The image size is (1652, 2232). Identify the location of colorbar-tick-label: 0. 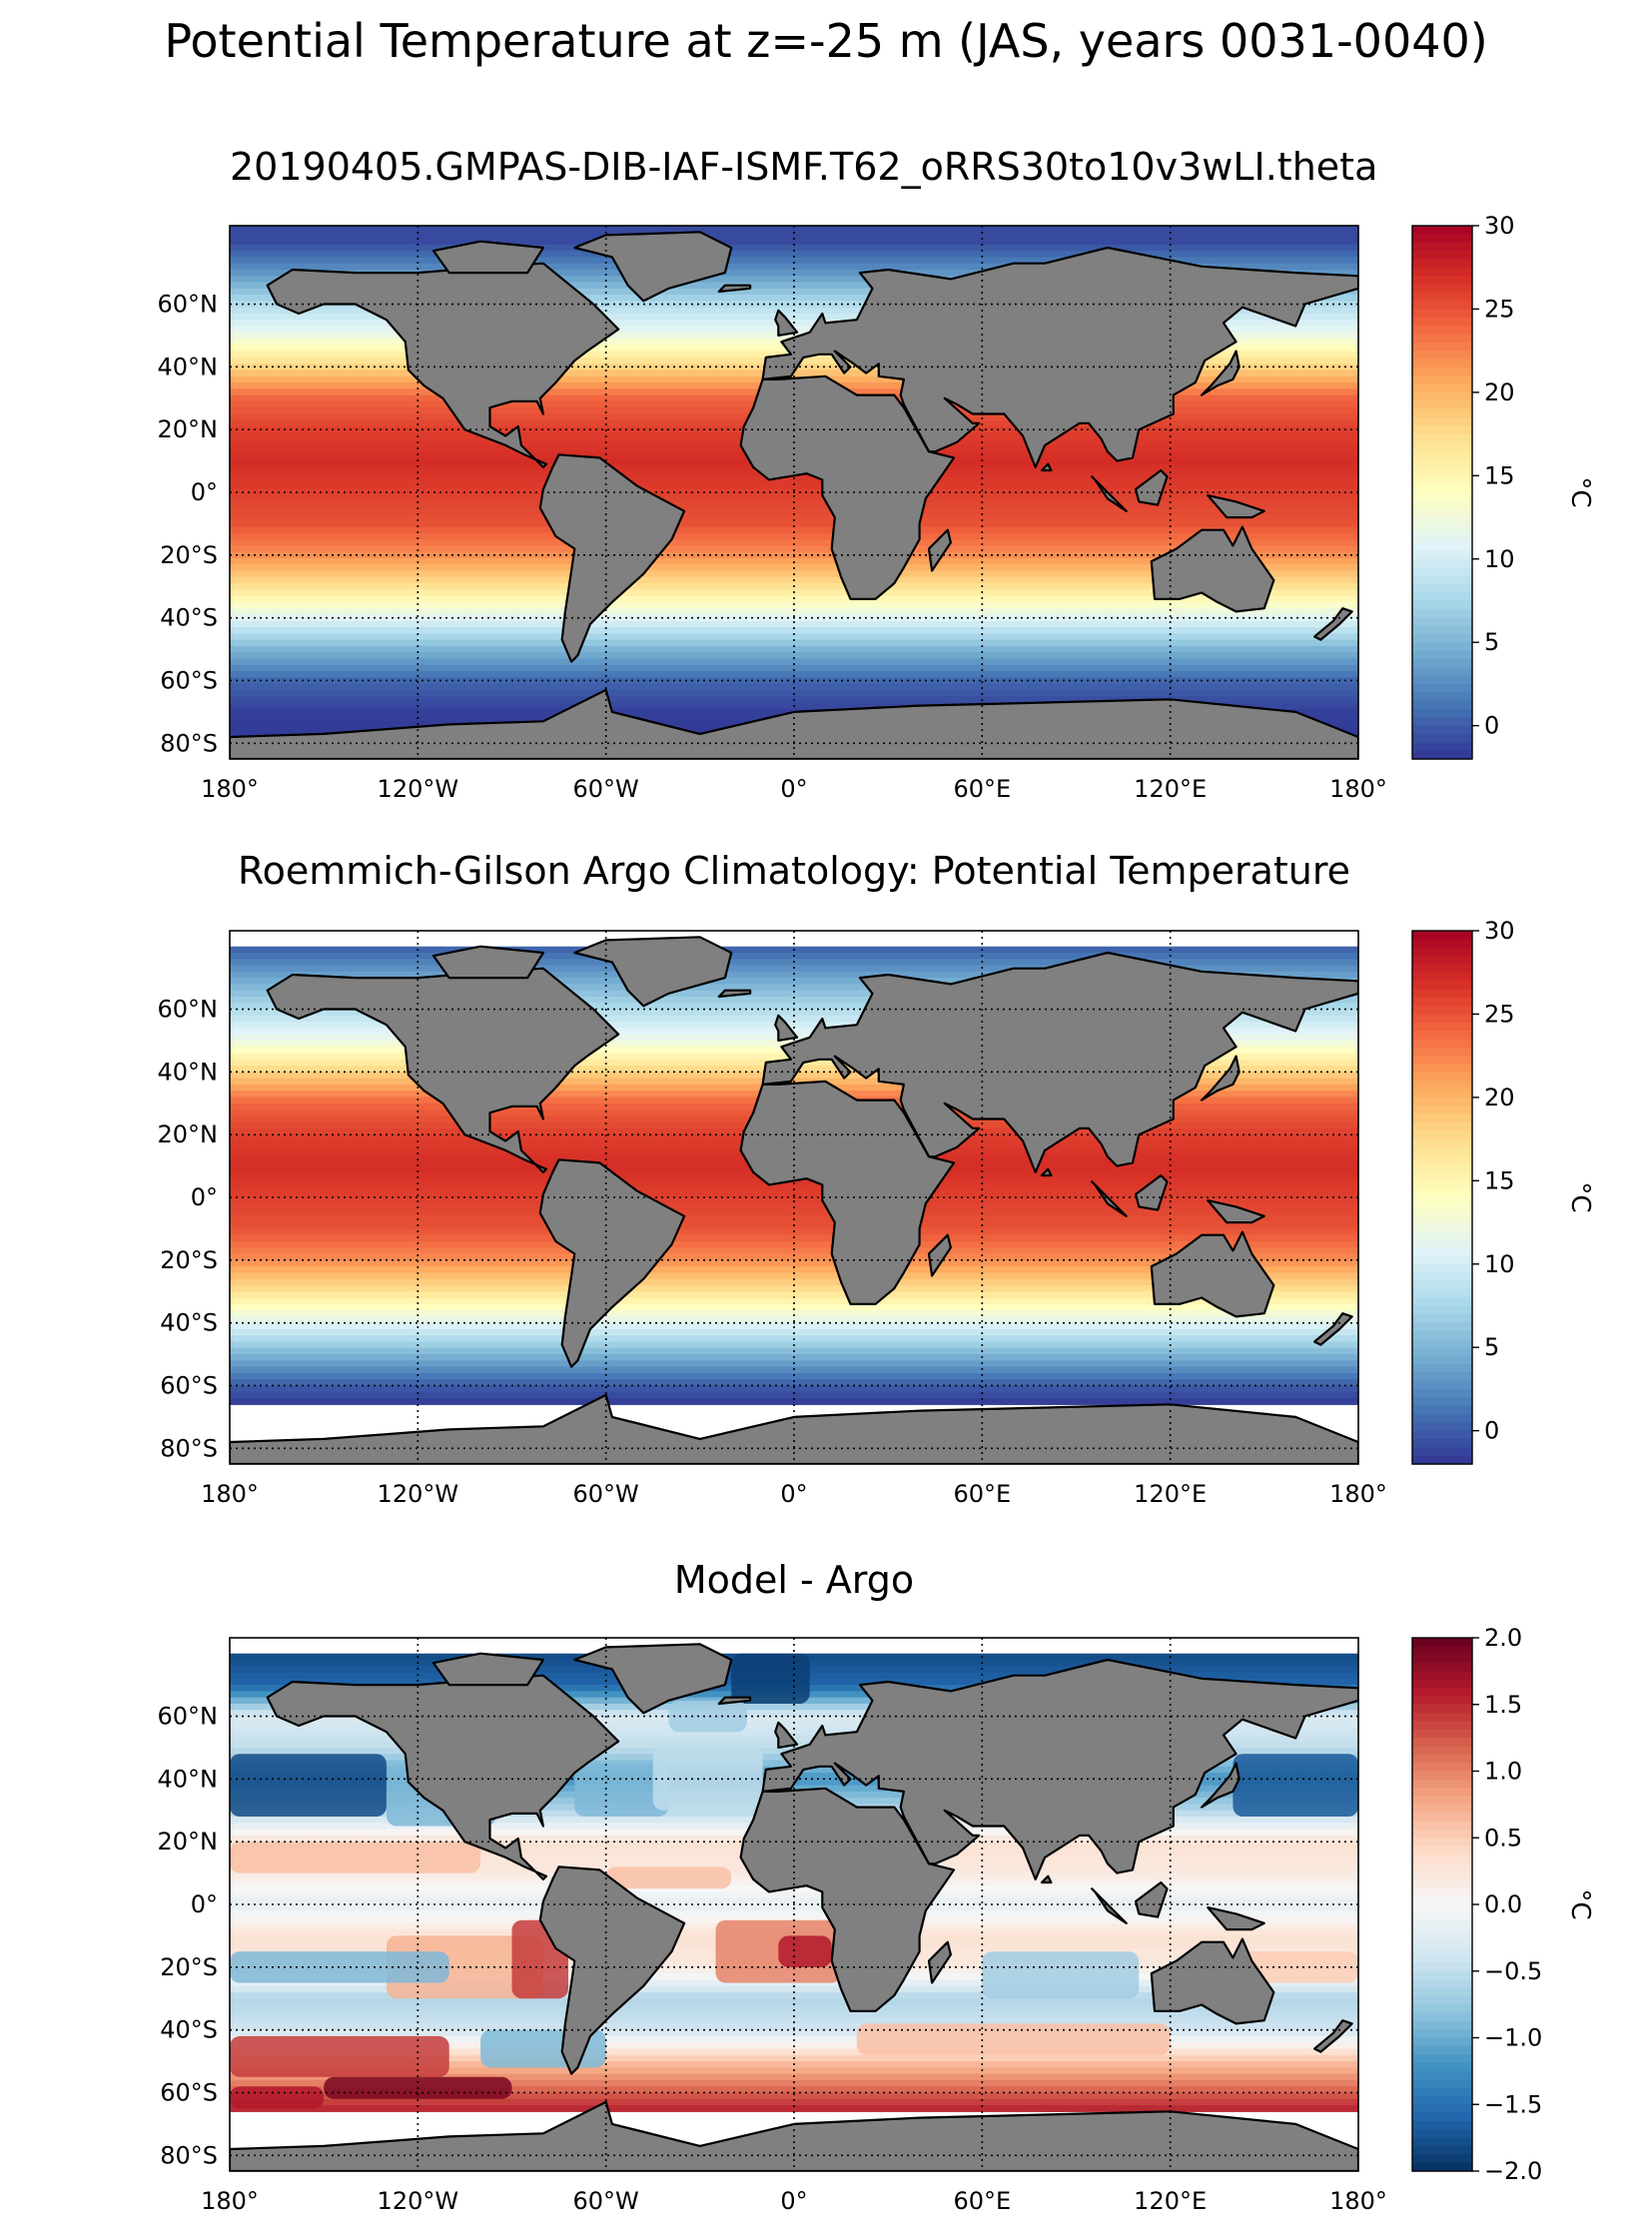
(1491, 1431).